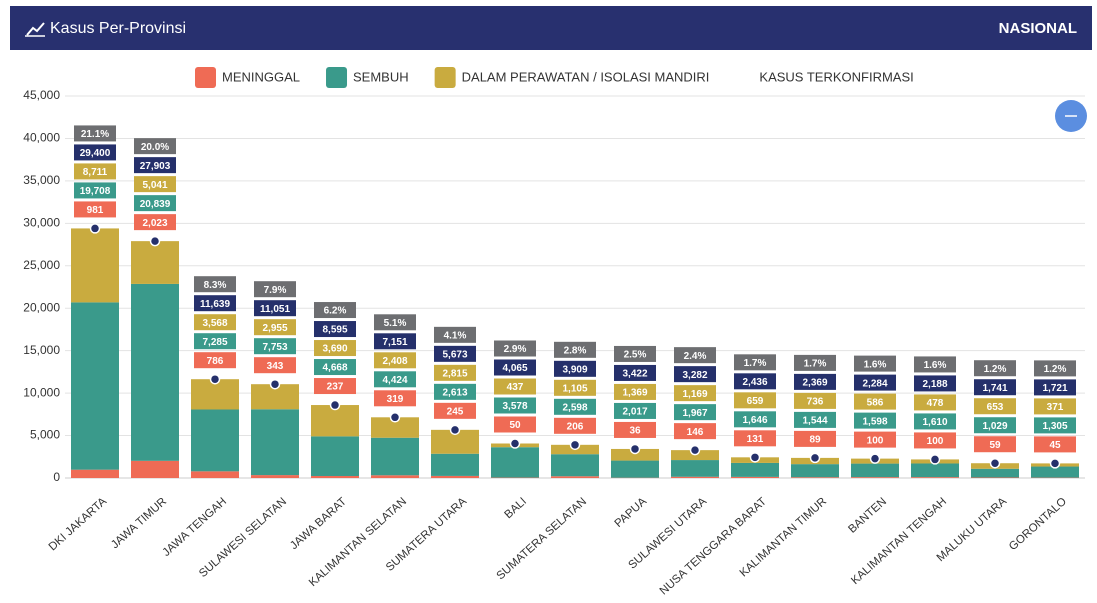 The width and height of the screenshot is (1097, 603). Describe the element at coordinates (95, 153) in the screenshot. I see `total-label: 29,400` at that location.